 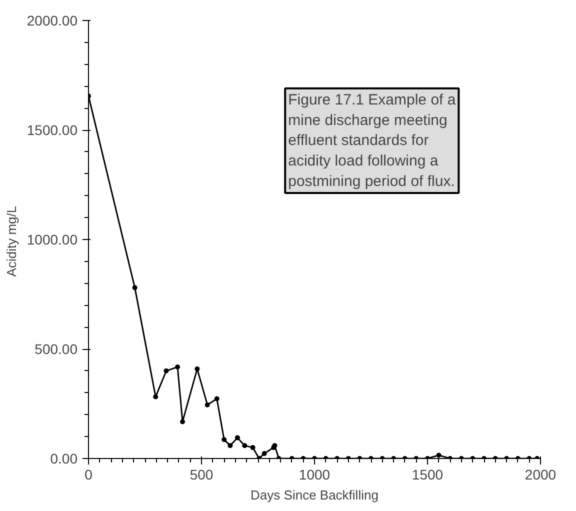 What do you see at coordinates (314, 474) in the screenshot?
I see `x-tick-label: 1000` at bounding box center [314, 474].